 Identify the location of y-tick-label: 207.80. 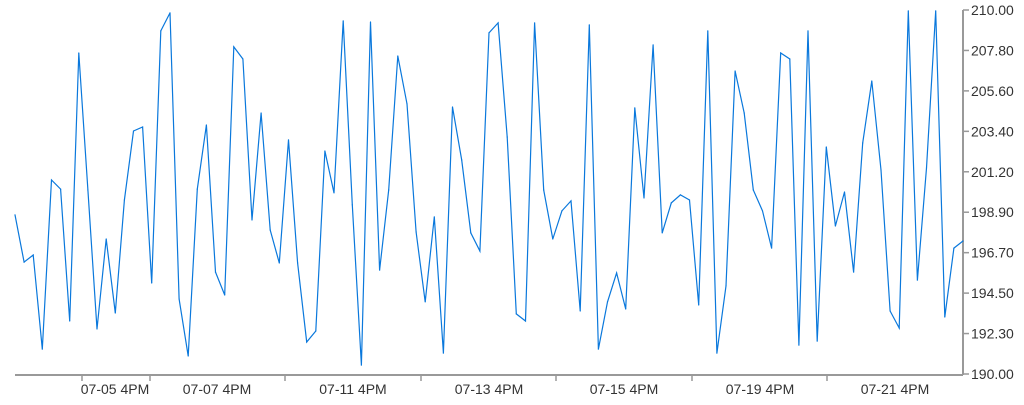
(992, 50).